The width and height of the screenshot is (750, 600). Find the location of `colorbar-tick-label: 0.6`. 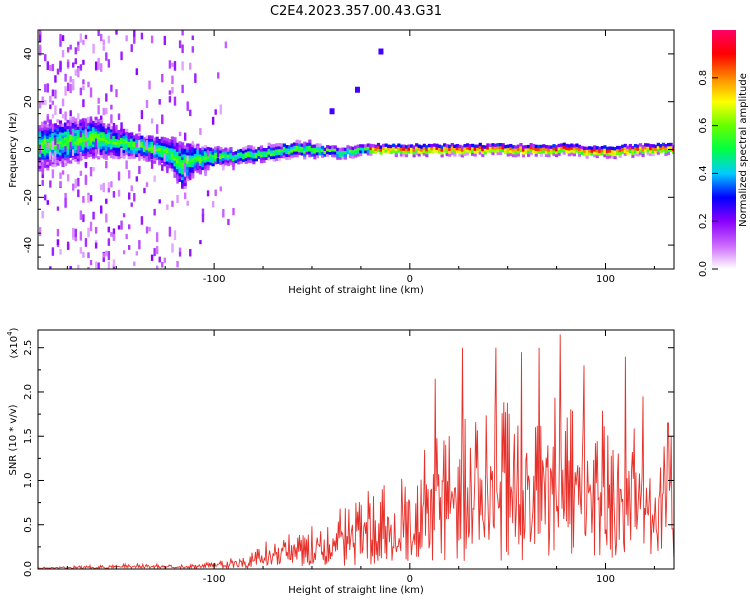

colorbar-tick-label: 0.6 is located at coordinates (703, 126).